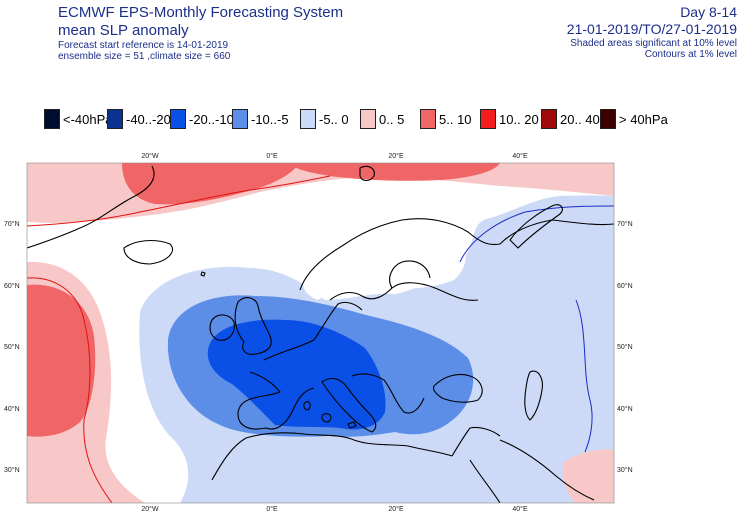 This screenshot has height=516, width=745. What do you see at coordinates (148, 252) in the screenshot?
I see `iceland-coast` at bounding box center [148, 252].